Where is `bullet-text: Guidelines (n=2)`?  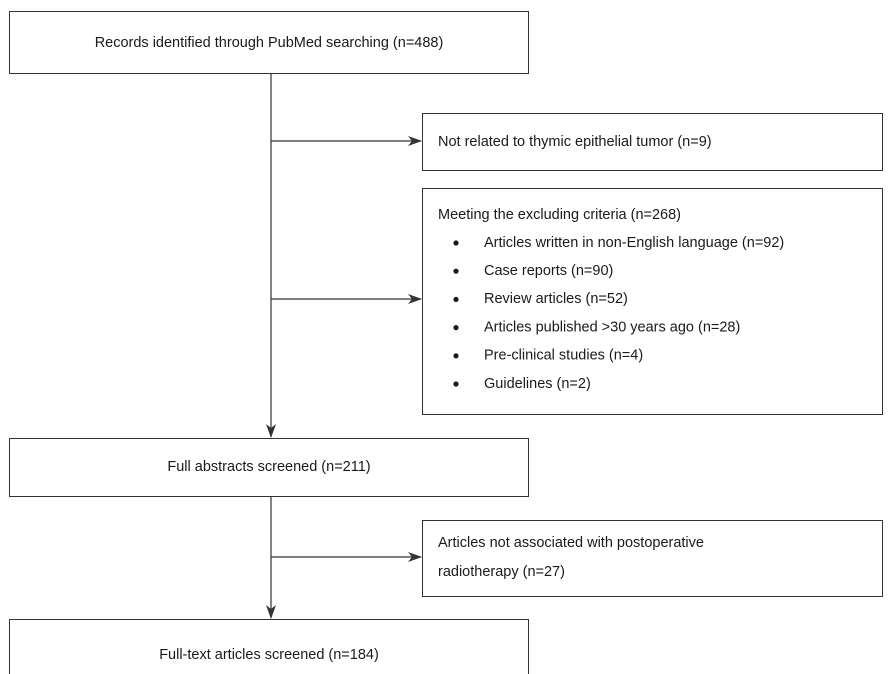
bullet-text: Guidelines (n=2) is located at coordinates (537, 384).